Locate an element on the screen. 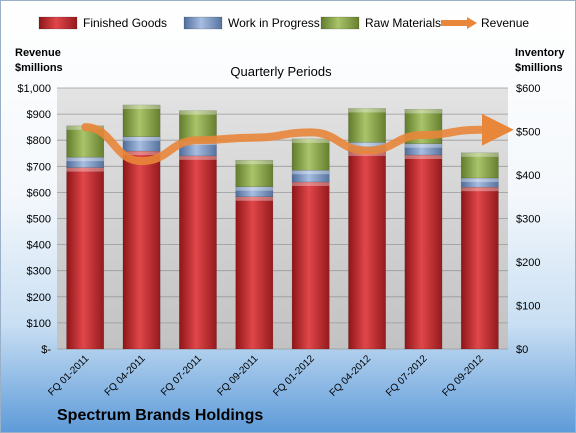  left-axis-label-line1: Revenue is located at coordinates (38, 53).